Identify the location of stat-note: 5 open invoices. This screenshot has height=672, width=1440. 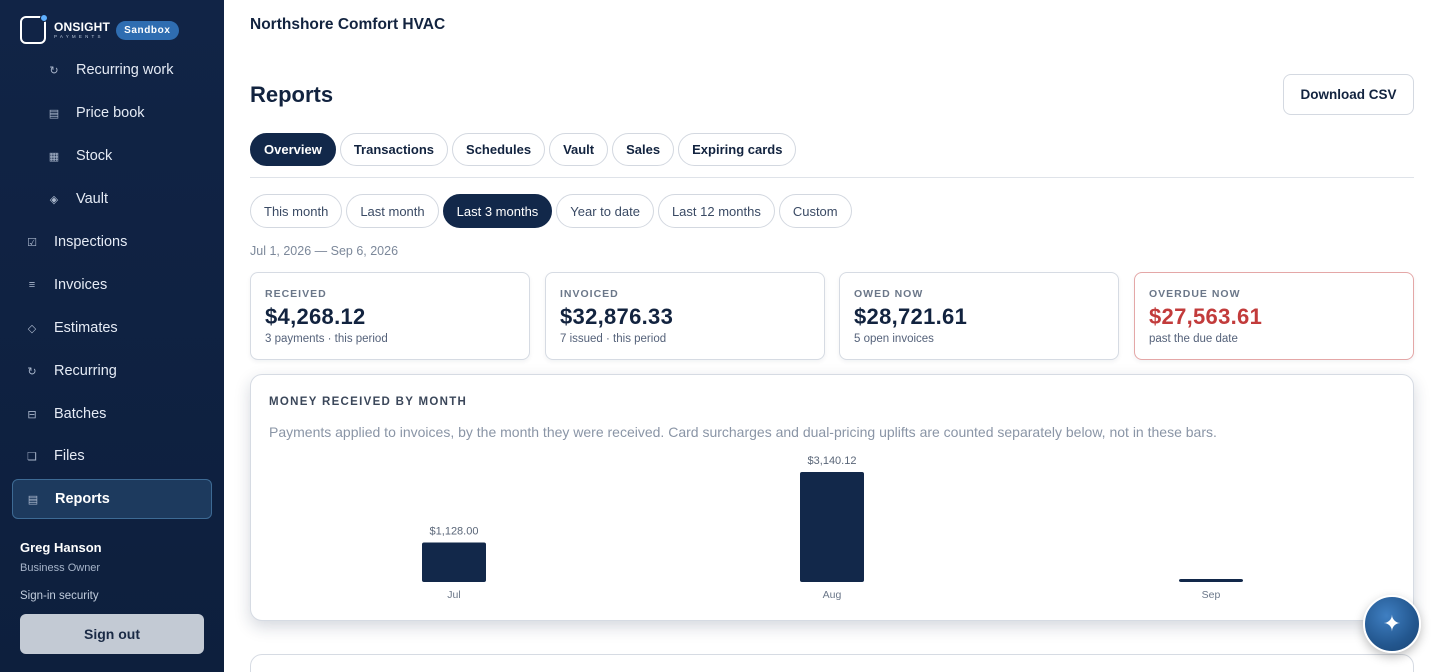
(894, 339).